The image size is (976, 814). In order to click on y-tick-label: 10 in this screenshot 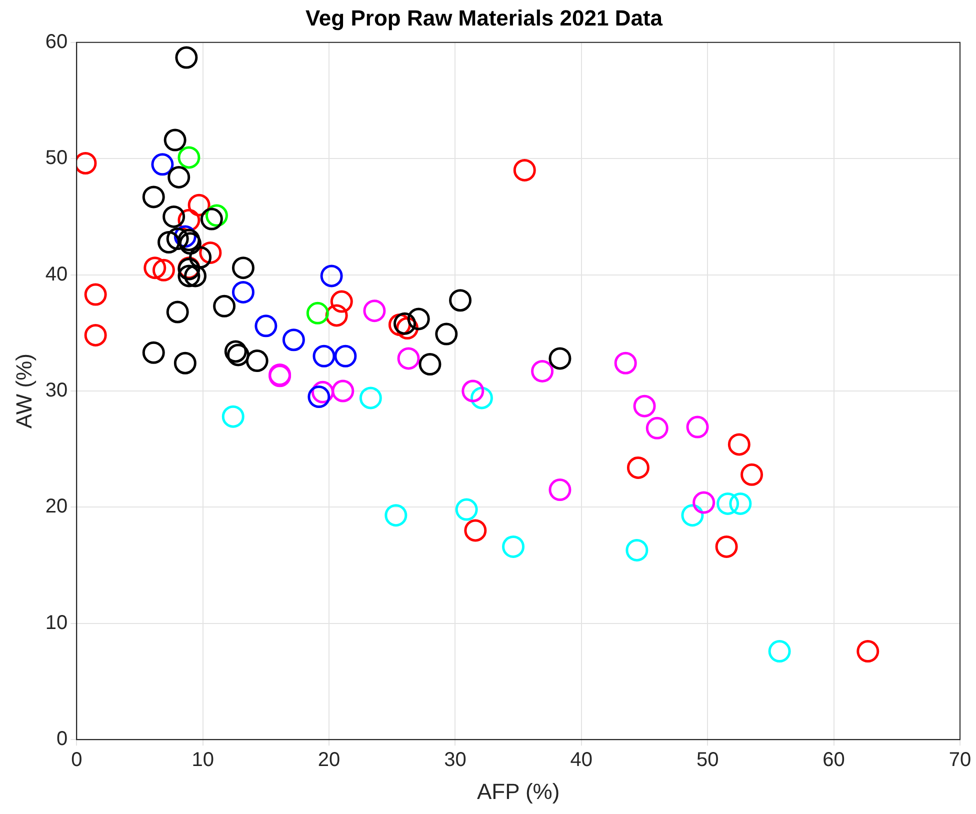, I will do `click(56, 623)`.